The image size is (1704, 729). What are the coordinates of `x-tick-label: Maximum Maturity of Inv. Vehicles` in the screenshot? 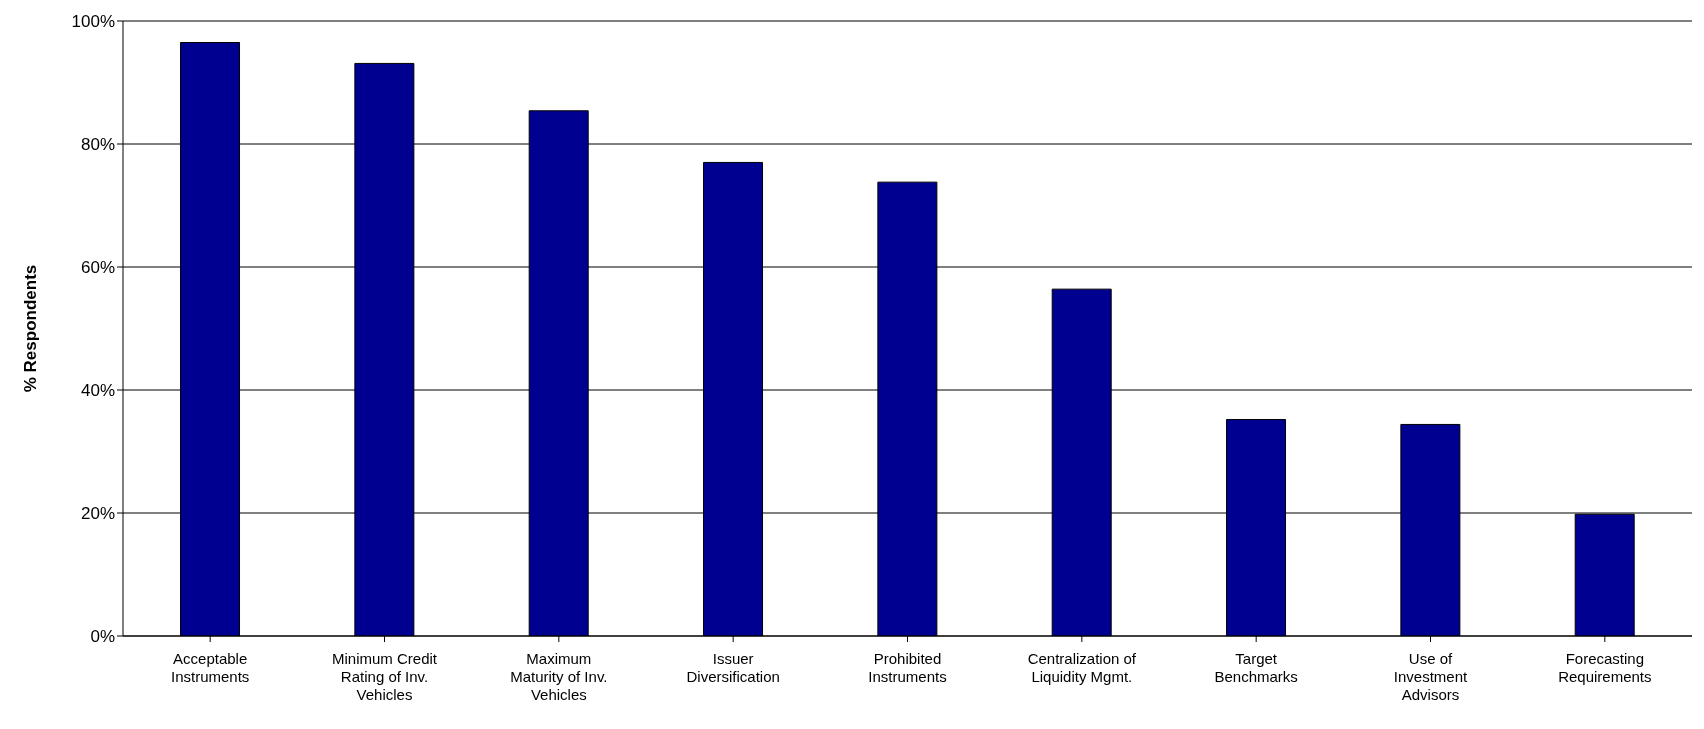 It's located at (559, 676).